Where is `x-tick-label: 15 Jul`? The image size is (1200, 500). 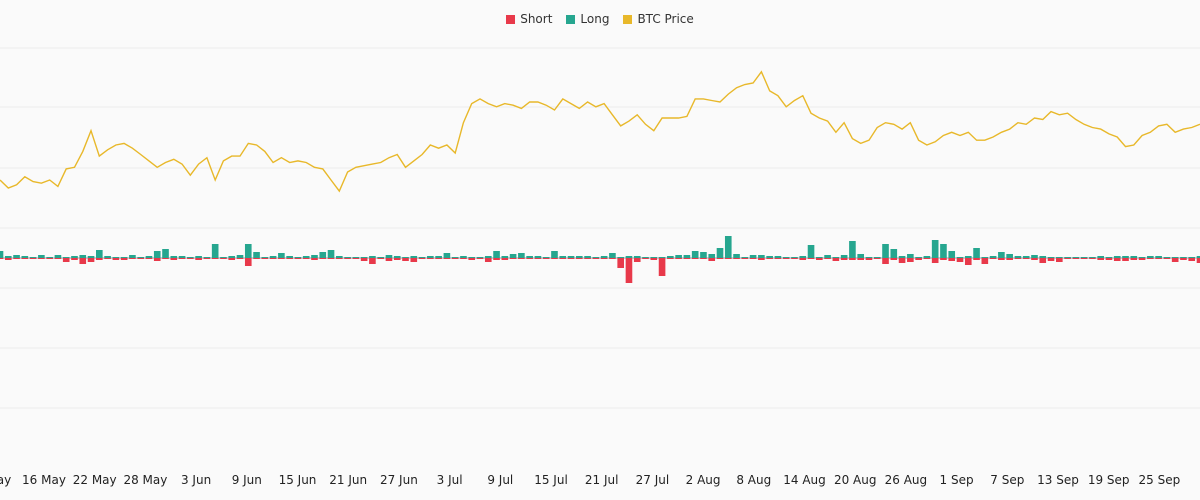
x-tick-label: 15 Jul is located at coordinates (551, 480).